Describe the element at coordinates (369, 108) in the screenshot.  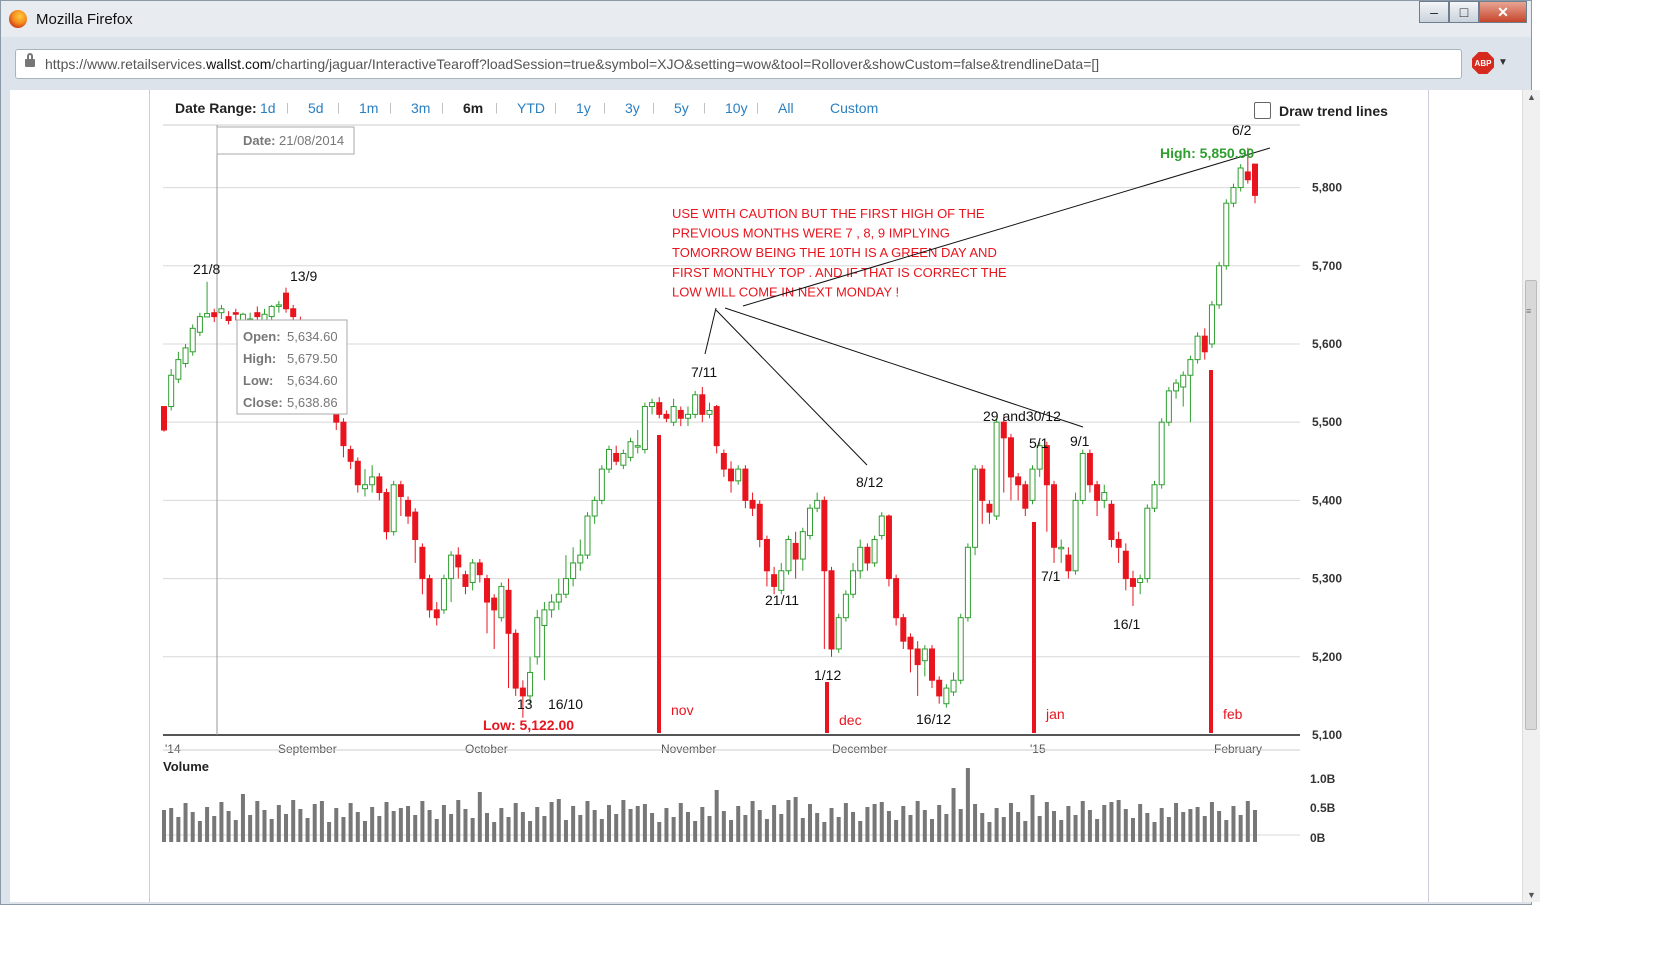
I see `range-1m: 1m` at that location.